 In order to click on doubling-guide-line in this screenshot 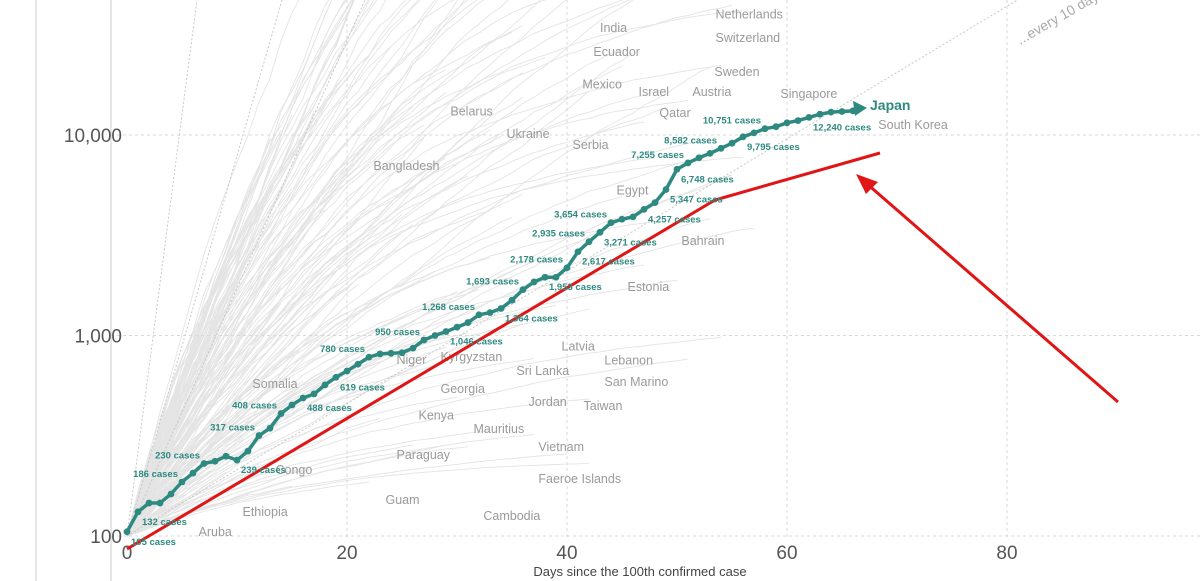, I will do `click(204, 268)`.